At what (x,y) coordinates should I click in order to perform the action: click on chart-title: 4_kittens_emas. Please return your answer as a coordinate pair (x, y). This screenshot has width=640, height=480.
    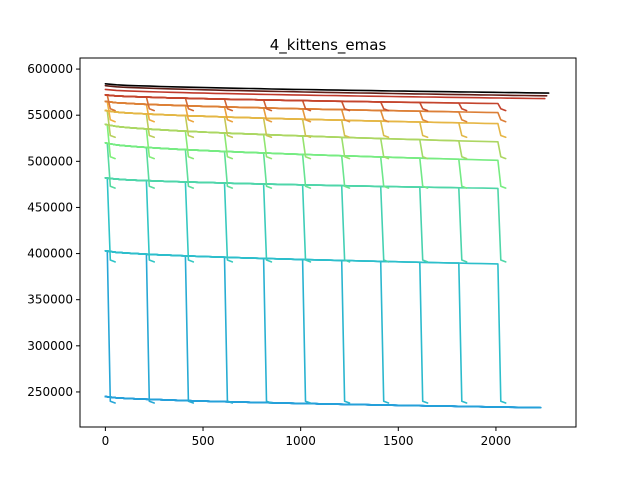
    Looking at the image, I should click on (328, 45).